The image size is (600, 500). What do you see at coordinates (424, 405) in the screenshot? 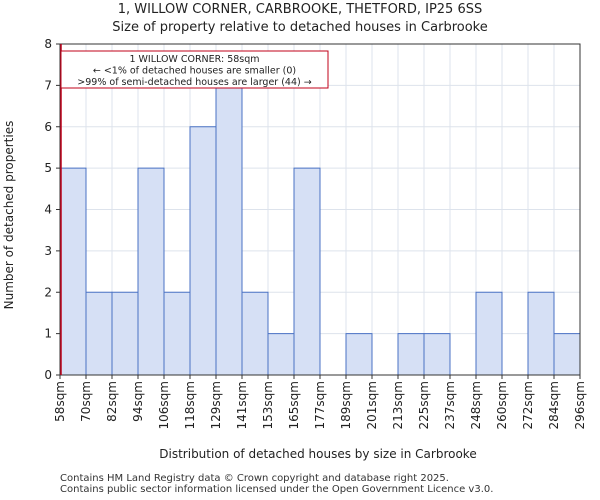
I see `x-tick-label: 225sqm` at bounding box center [424, 405].